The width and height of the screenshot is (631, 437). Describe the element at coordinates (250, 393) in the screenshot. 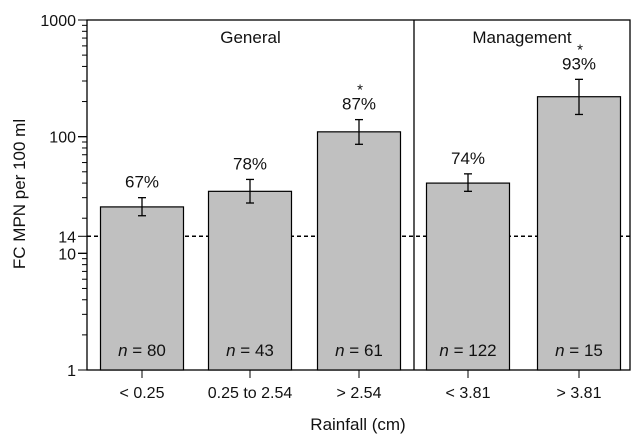

I see `x-tick-label: 0.25 to 2.54` at that location.